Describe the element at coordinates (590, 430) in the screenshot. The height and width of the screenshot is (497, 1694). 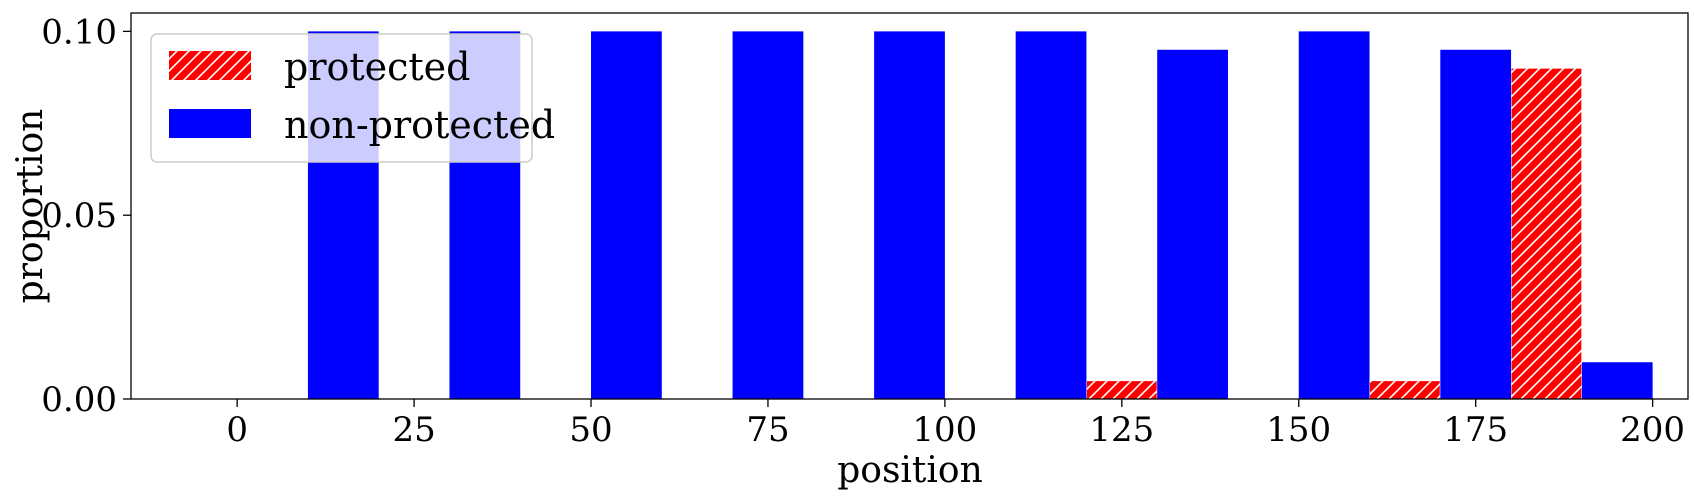
I see `x-tick-label: 50` at that location.